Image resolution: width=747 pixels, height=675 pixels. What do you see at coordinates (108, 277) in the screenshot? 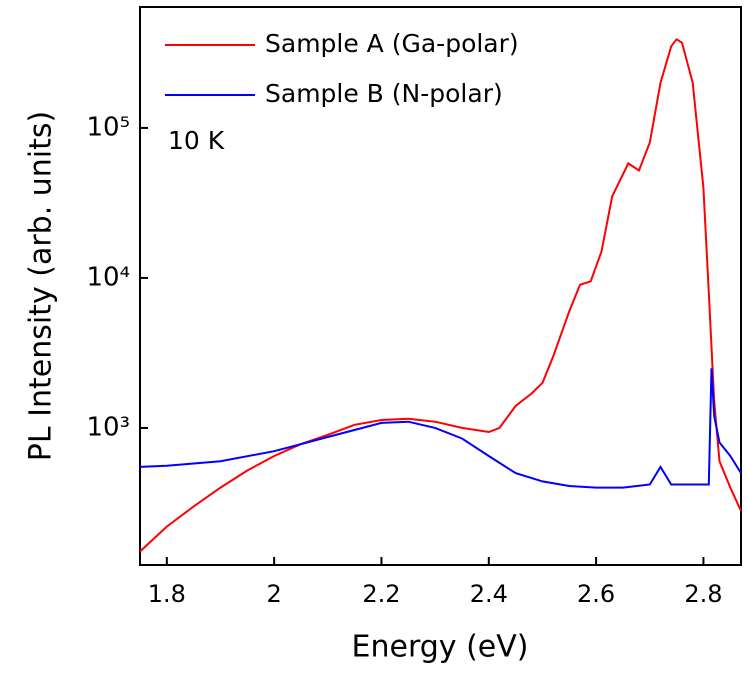
I see `y-tick-label: 10⁴` at bounding box center [108, 277].